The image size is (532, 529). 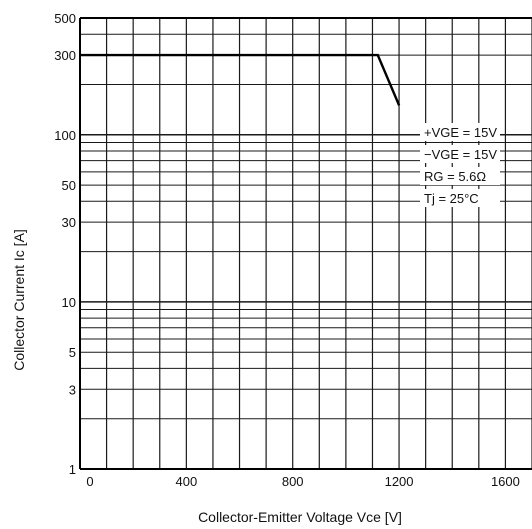 What do you see at coordinates (187, 481) in the screenshot?
I see `x-tick-label: 400` at bounding box center [187, 481].